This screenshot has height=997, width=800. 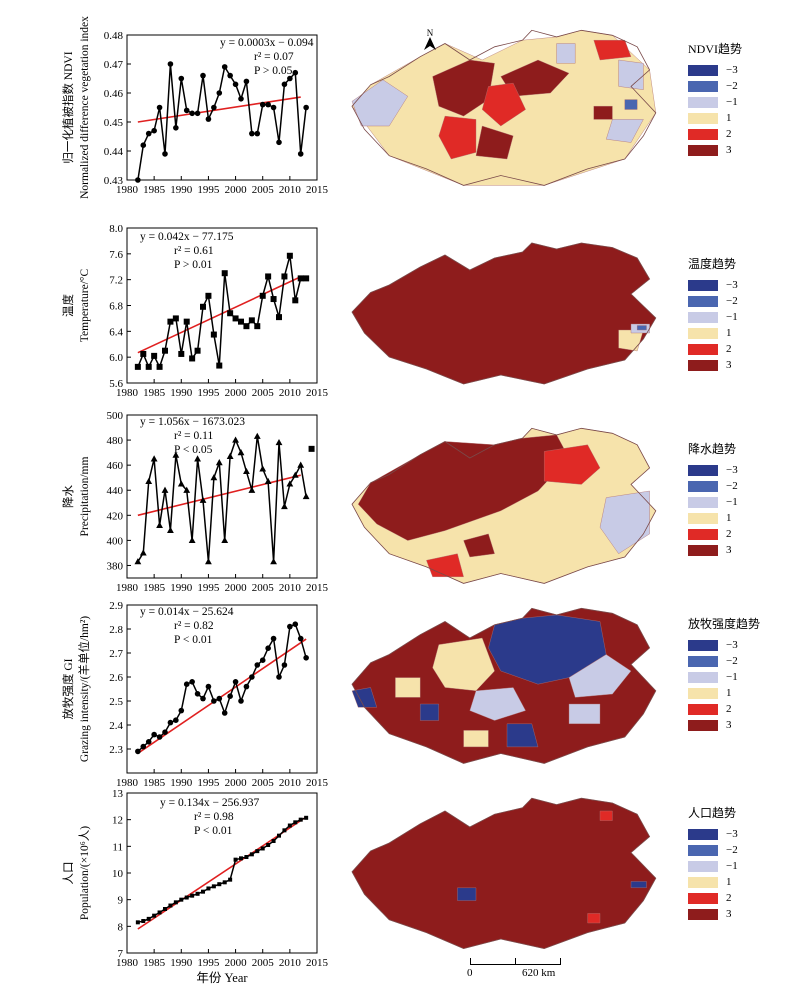 I want to click on trend-line, so click(x=219, y=315).